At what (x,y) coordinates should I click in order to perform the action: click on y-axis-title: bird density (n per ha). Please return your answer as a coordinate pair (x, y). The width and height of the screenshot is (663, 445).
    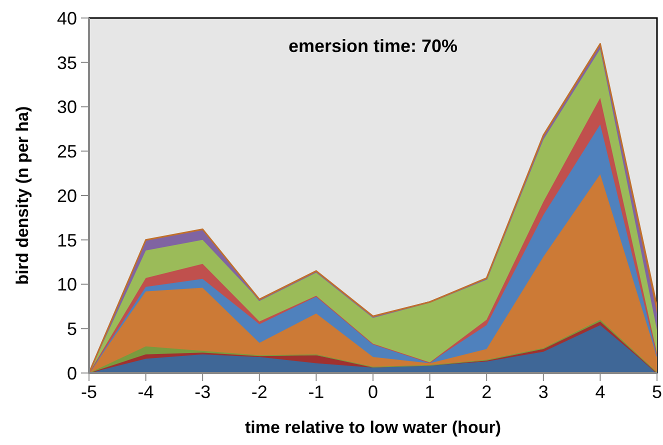
    Looking at the image, I should click on (22, 195).